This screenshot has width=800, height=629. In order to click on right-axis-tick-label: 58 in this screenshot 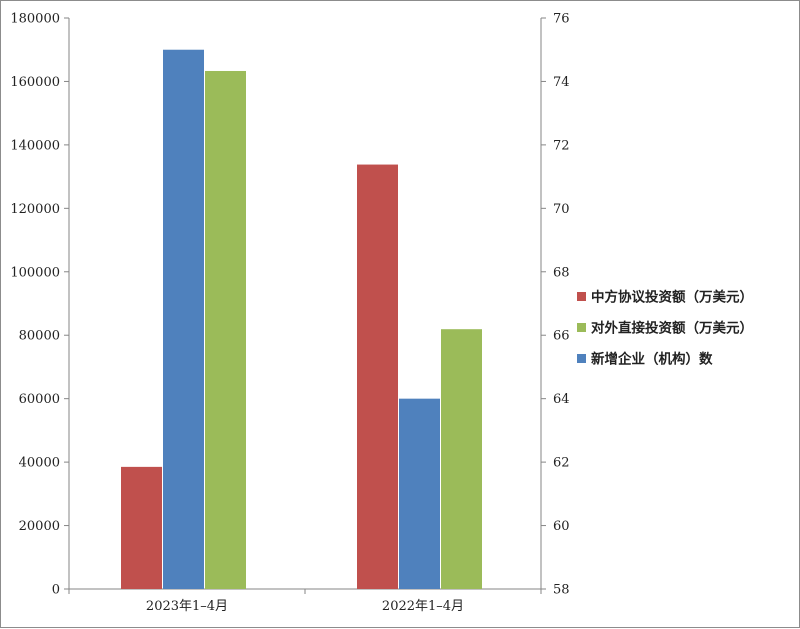, I will do `click(561, 590)`.